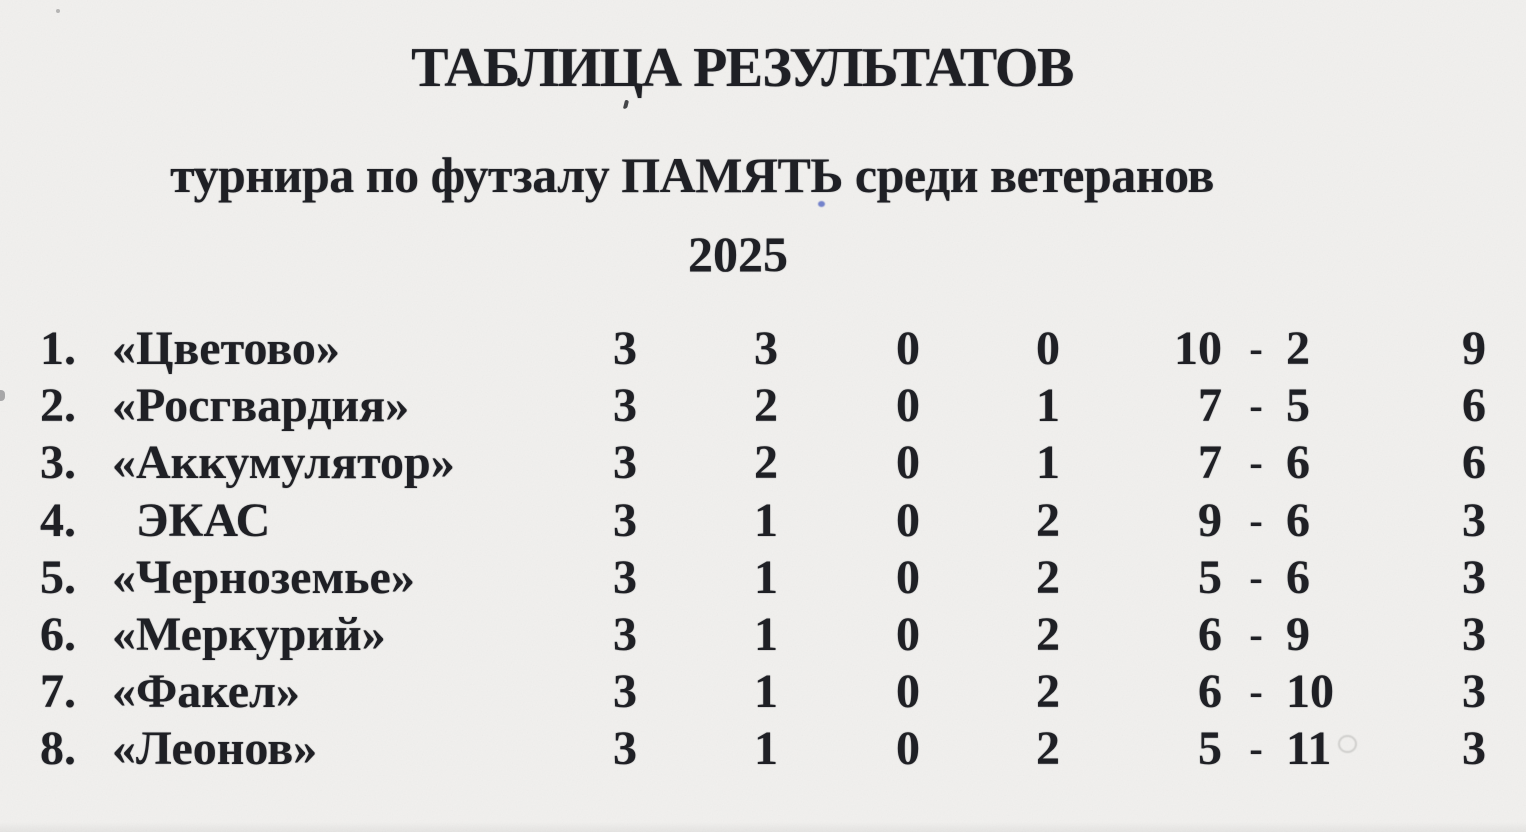 Image resolution: width=1526 pixels, height=832 pixels. I want to click on team-name-cell: «Росгвардия», so click(261, 406).